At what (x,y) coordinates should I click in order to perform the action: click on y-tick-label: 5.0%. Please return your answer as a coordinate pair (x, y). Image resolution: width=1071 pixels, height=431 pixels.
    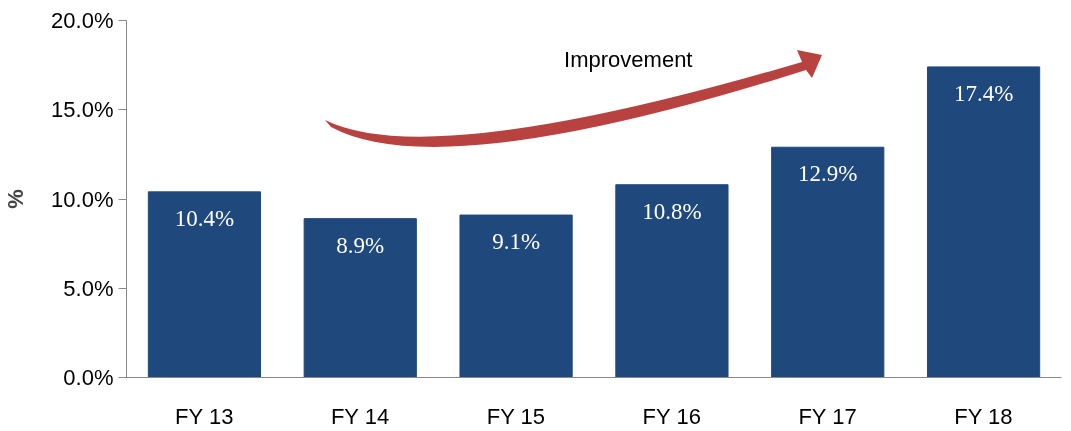
    Looking at the image, I should click on (88, 288).